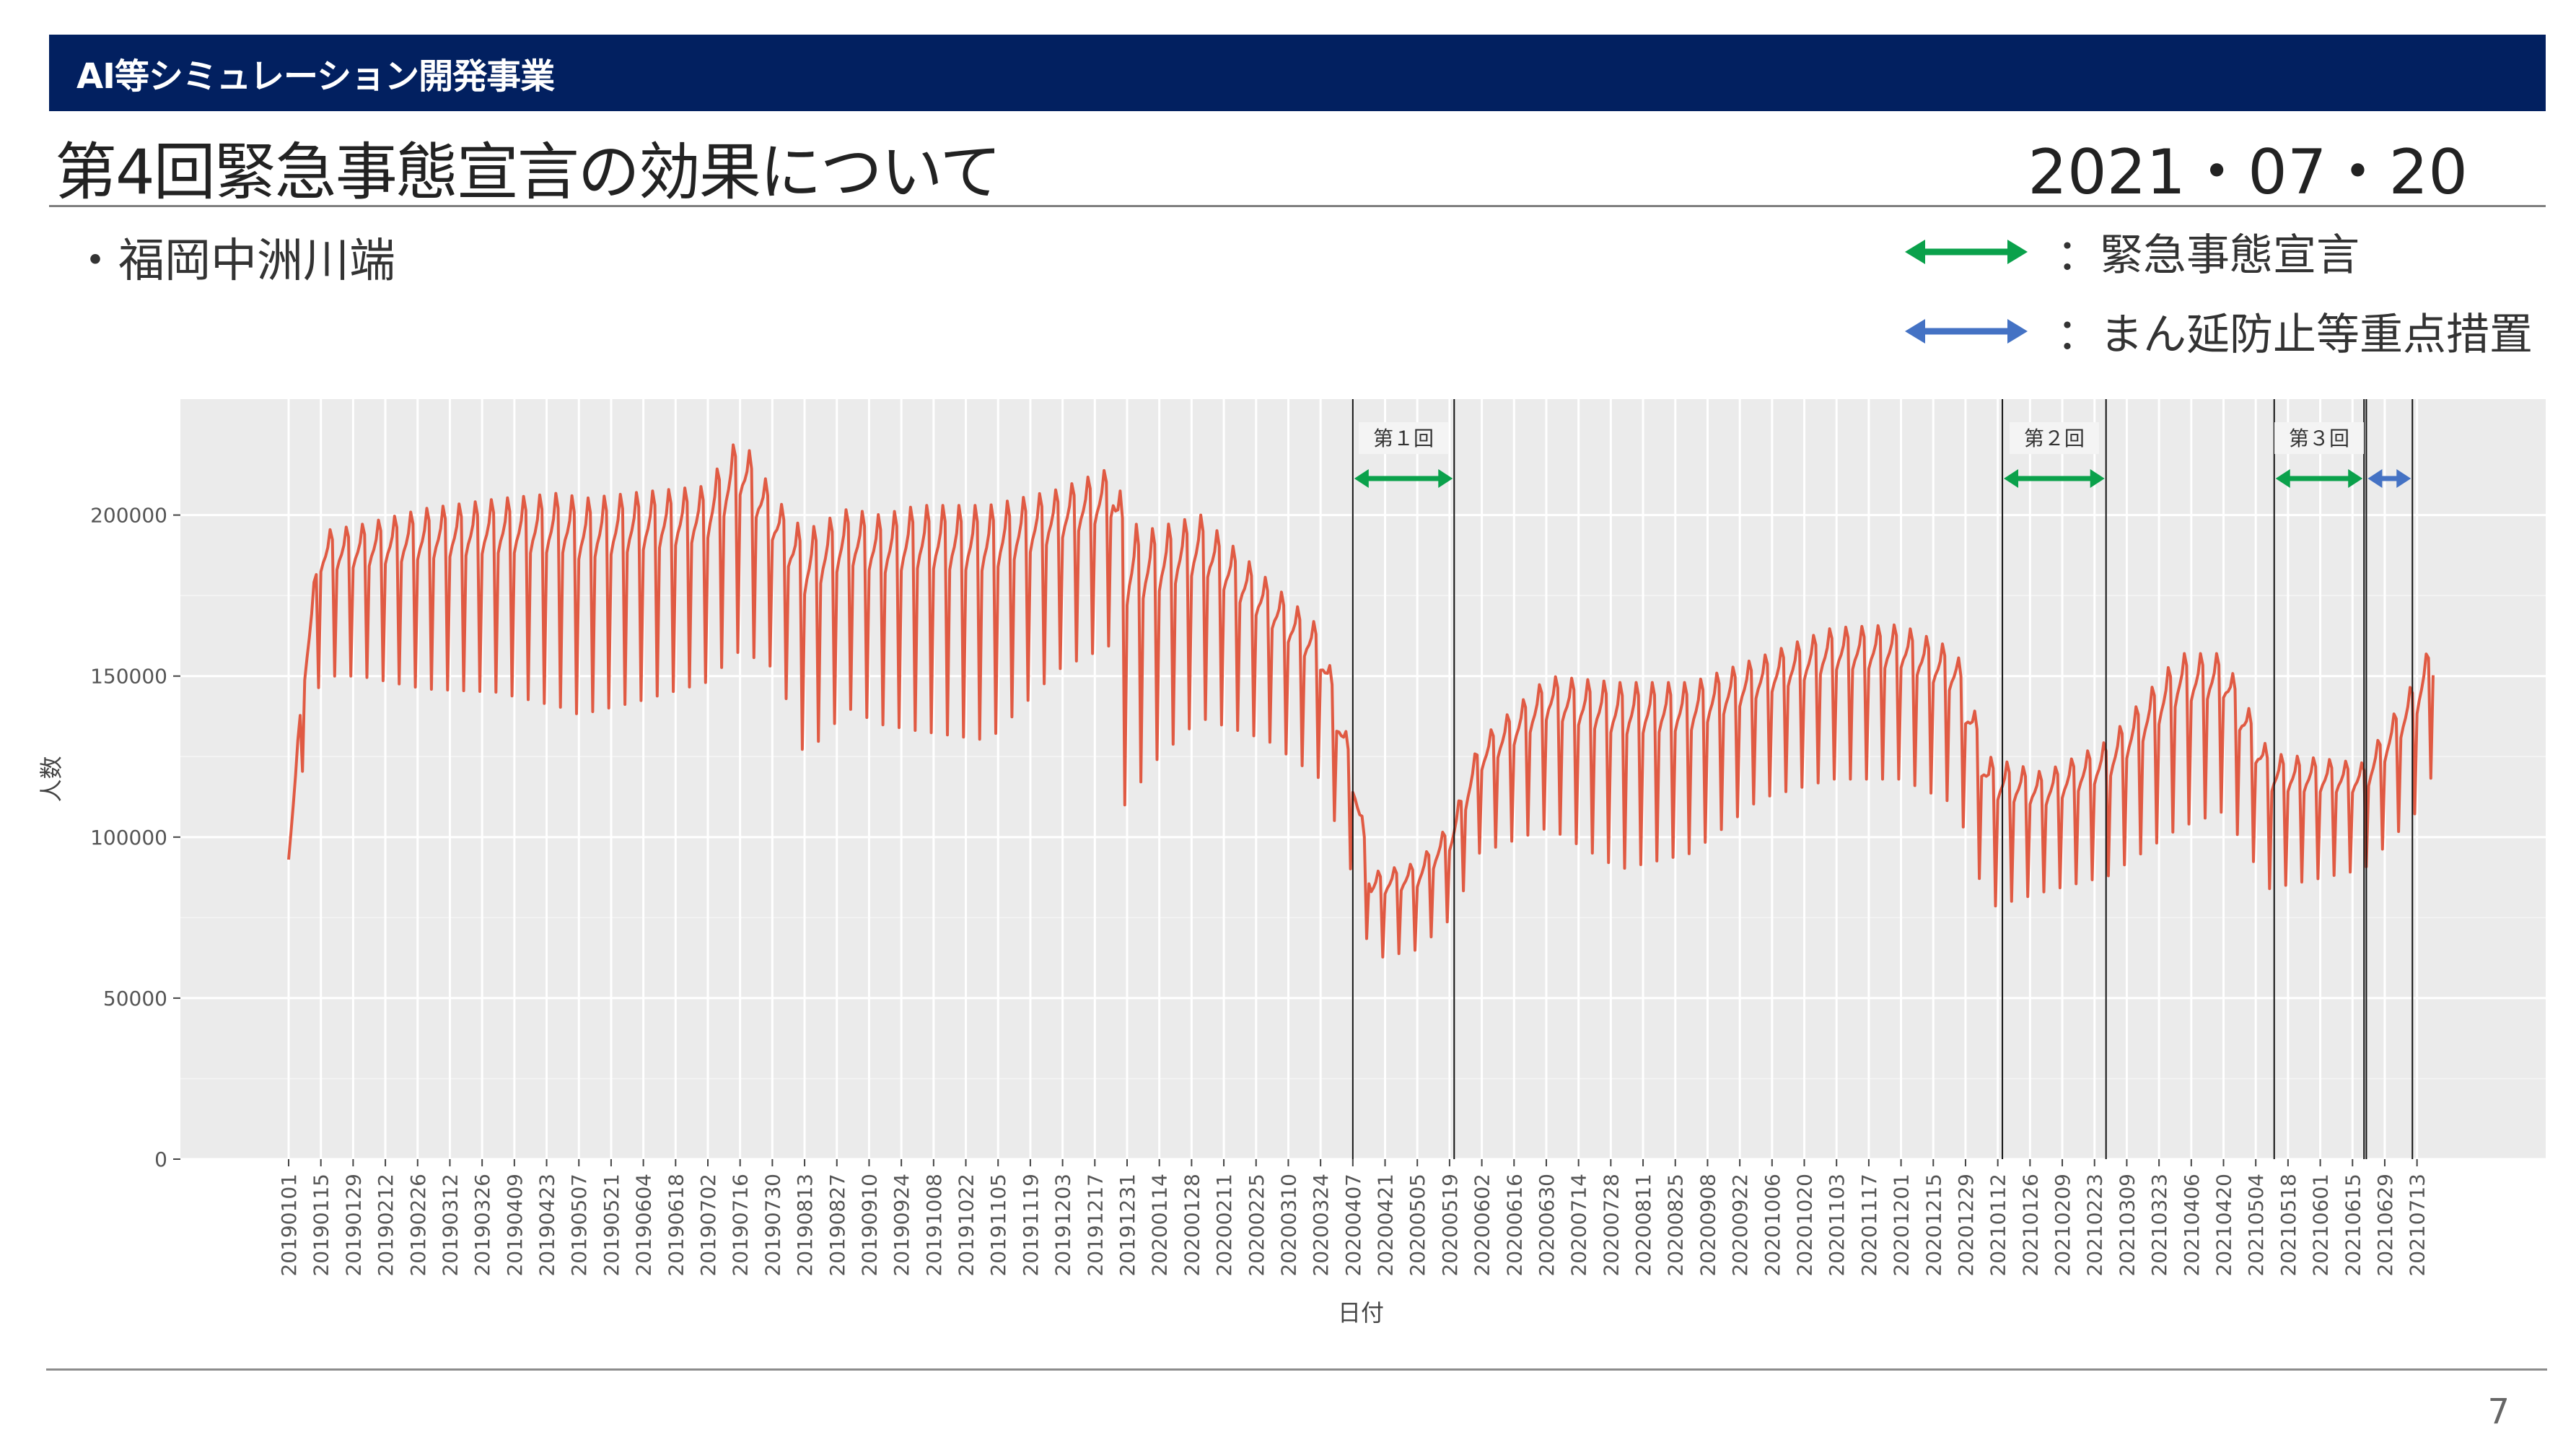 The image size is (2576, 1450). What do you see at coordinates (837, 1225) in the screenshot?
I see `x-tick-label: 20190827` at bounding box center [837, 1225].